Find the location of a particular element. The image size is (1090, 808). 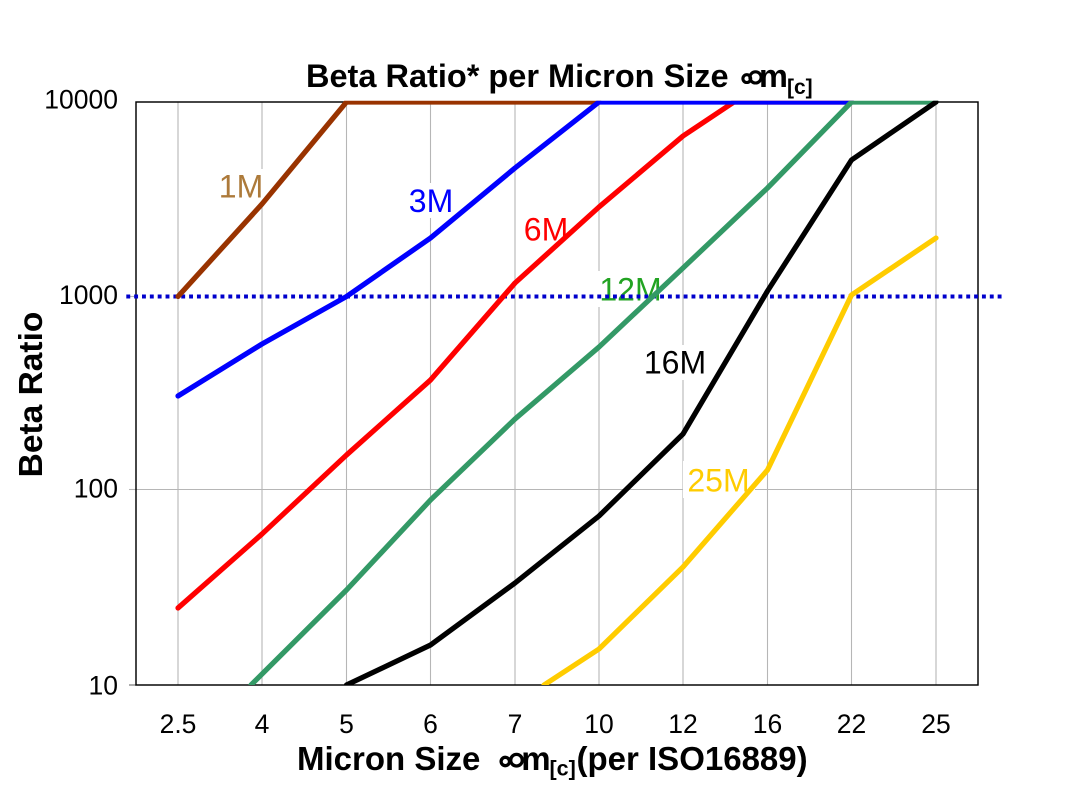

svg-text: 12M is located at coordinates (630, 290).